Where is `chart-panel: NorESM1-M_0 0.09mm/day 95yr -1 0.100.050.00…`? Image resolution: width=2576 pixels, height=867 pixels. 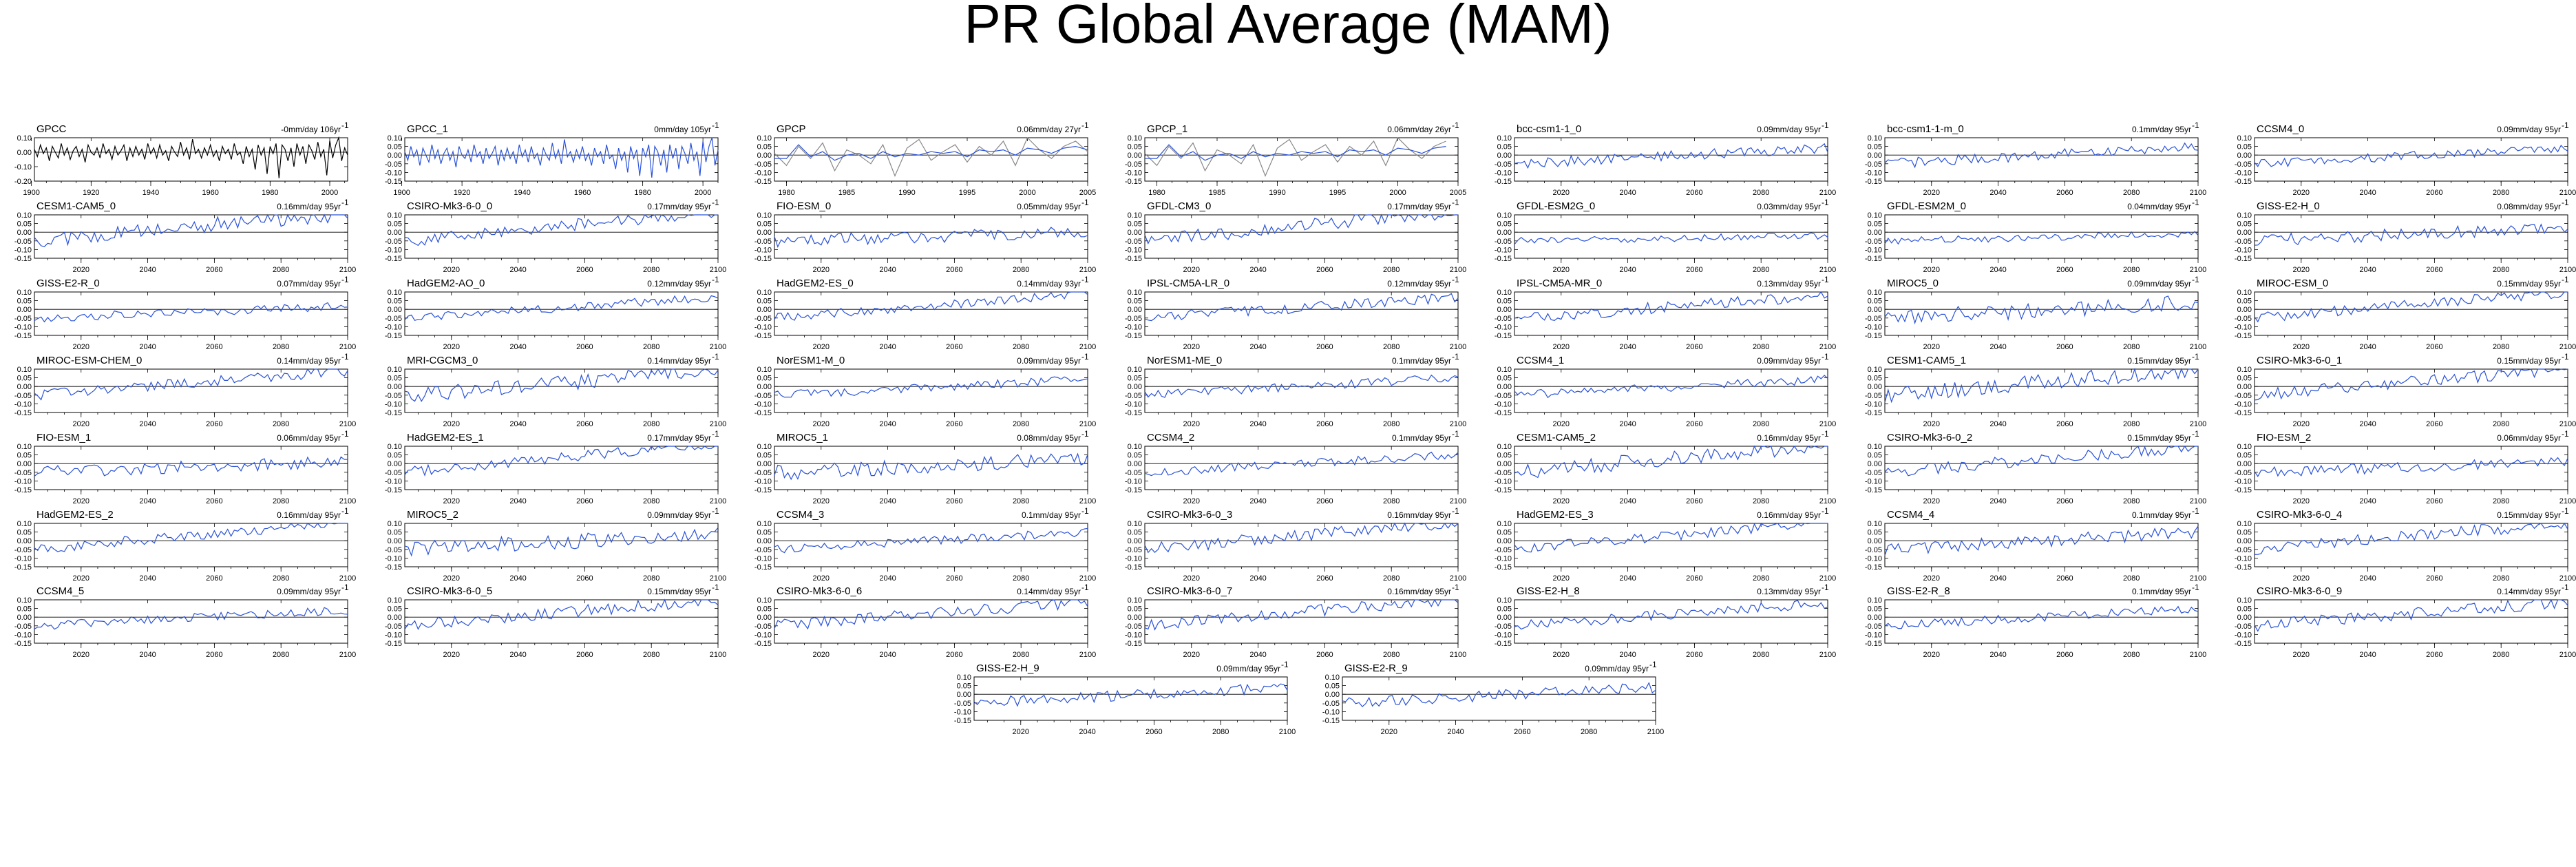 chart-panel: NorESM1-M_0 0.09mm/day 95yr -1 0.100.050.00… is located at coordinates (925, 390).